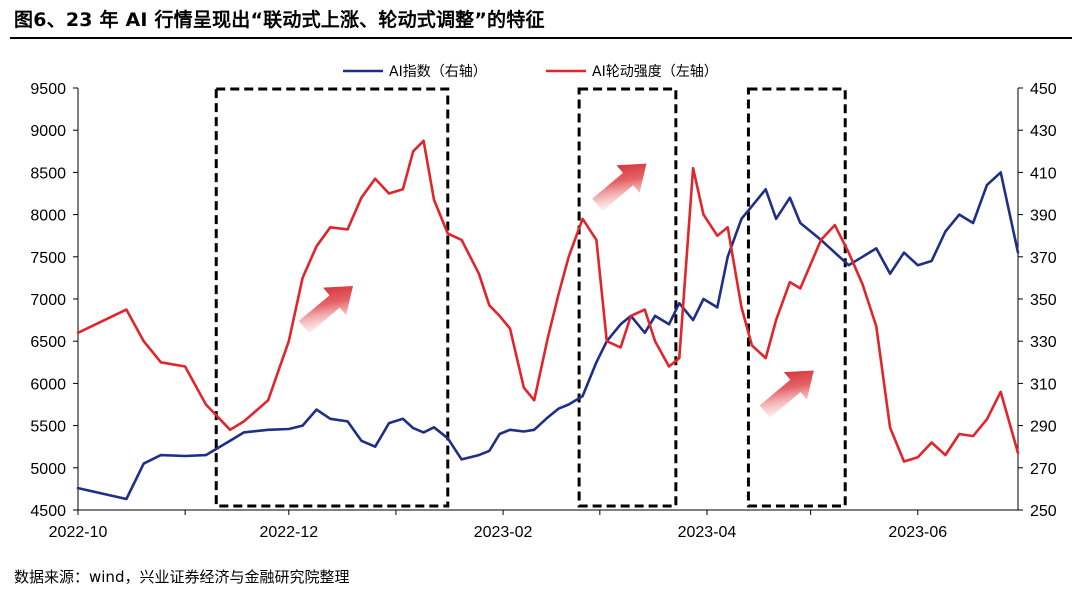 This screenshot has width=1080, height=595. Describe the element at coordinates (1043, 427) in the screenshot. I see `y-right-tick-label: 290` at that location.